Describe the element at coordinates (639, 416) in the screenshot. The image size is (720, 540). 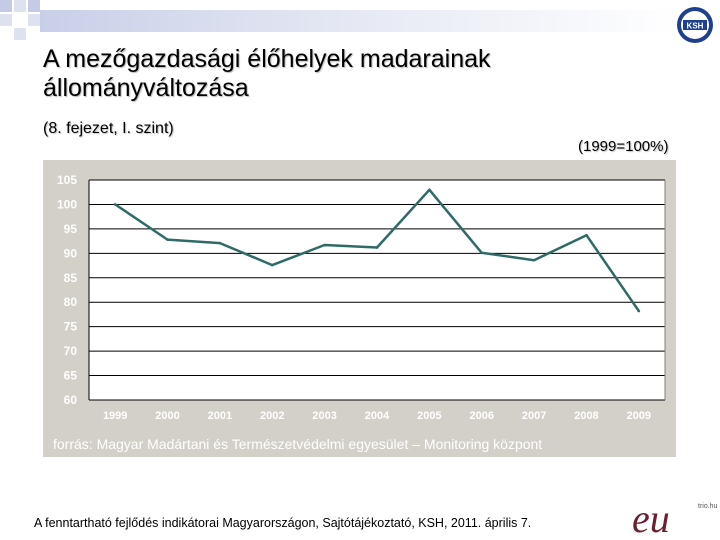
I see `x-tick-label: 2009` at that location.